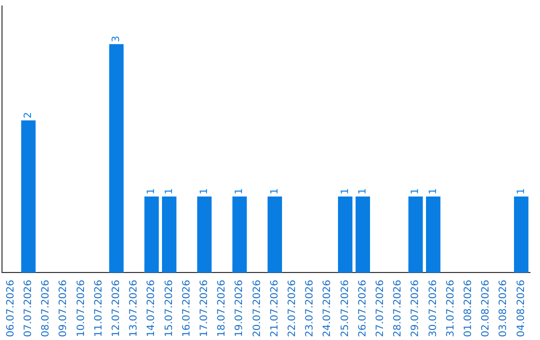 This screenshot has height=340, width=540. Describe the element at coordinates (310, 309) in the screenshot. I see `x-tick-label: 23.07.2026` at that location.